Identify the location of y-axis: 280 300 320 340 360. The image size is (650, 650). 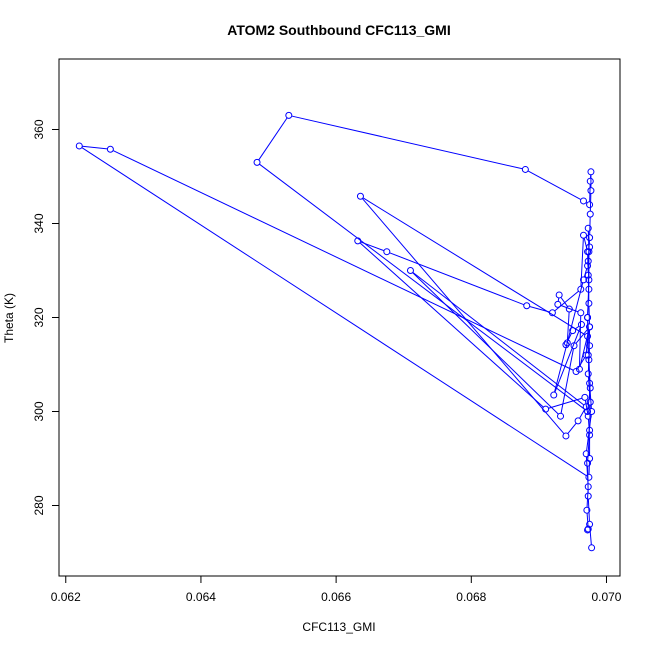
(46, 317).